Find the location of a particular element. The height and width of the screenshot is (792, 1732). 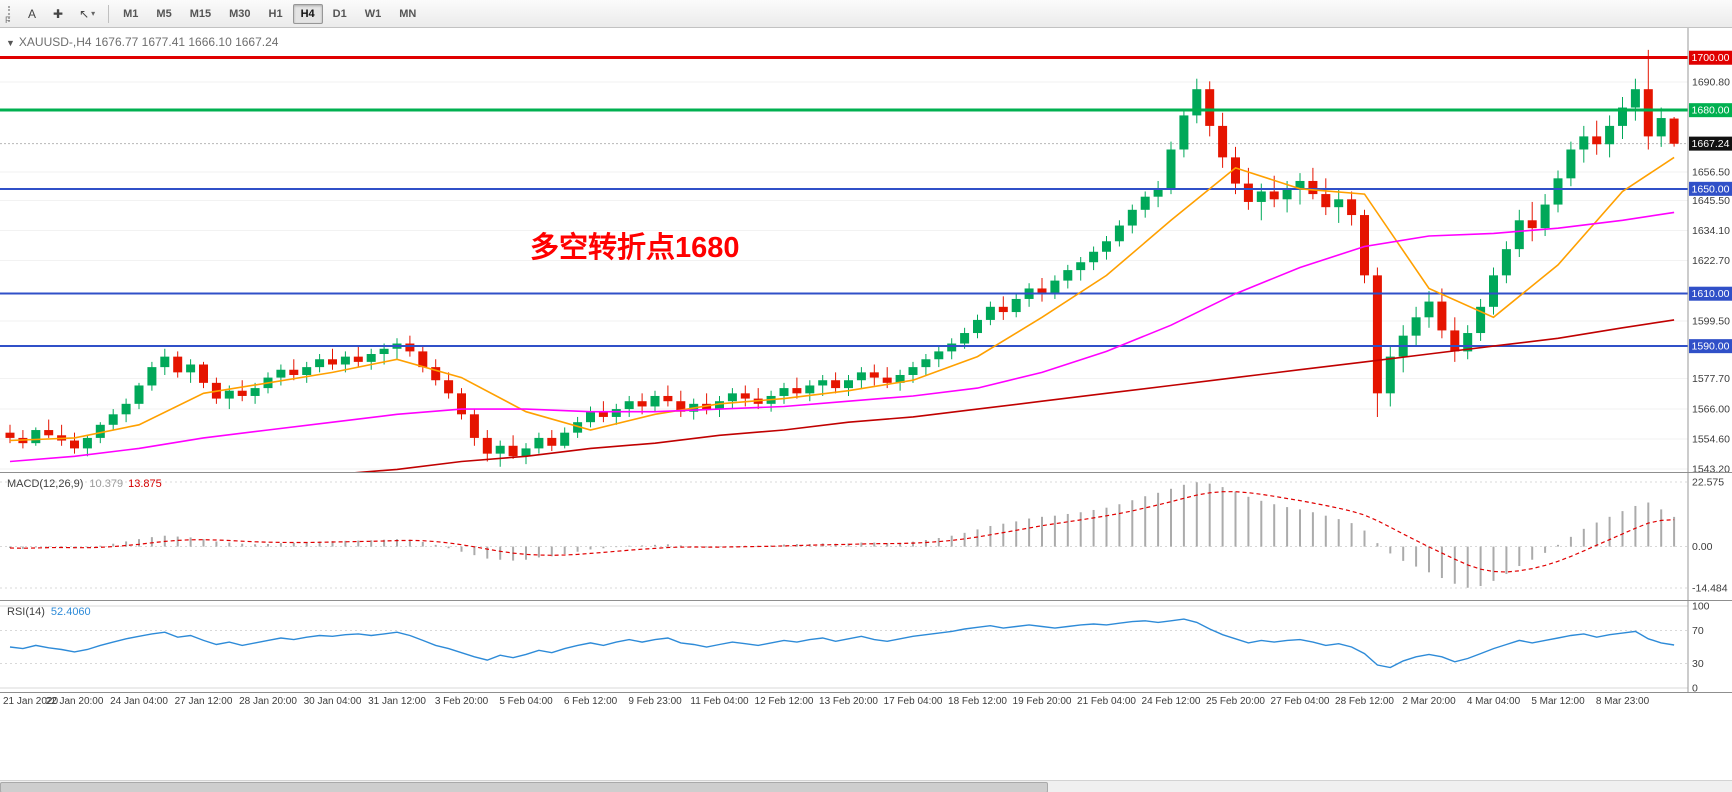

time-axis-label: 4 Mar 04:00 is located at coordinates (1493, 701).